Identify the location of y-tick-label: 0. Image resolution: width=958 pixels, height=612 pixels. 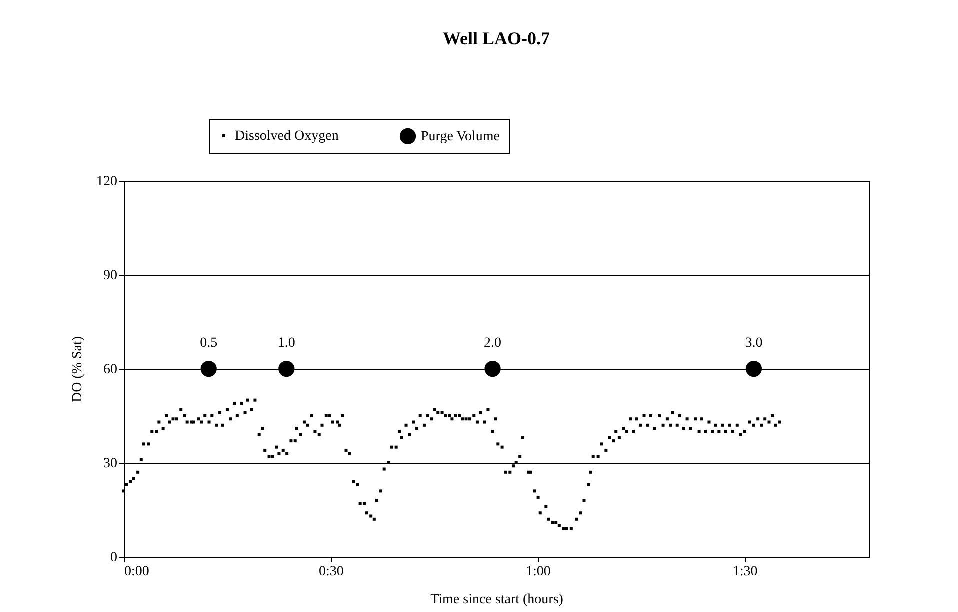
(114, 558).